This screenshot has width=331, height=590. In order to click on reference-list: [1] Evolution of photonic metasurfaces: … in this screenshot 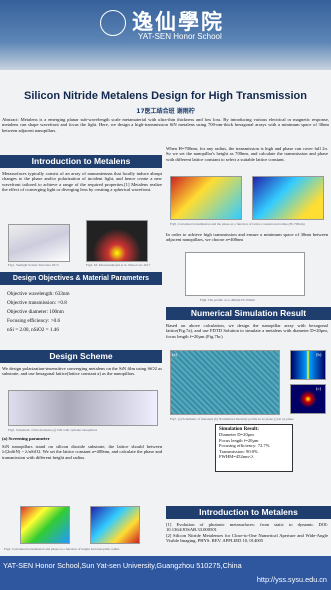, I will do `click(247, 533)`.